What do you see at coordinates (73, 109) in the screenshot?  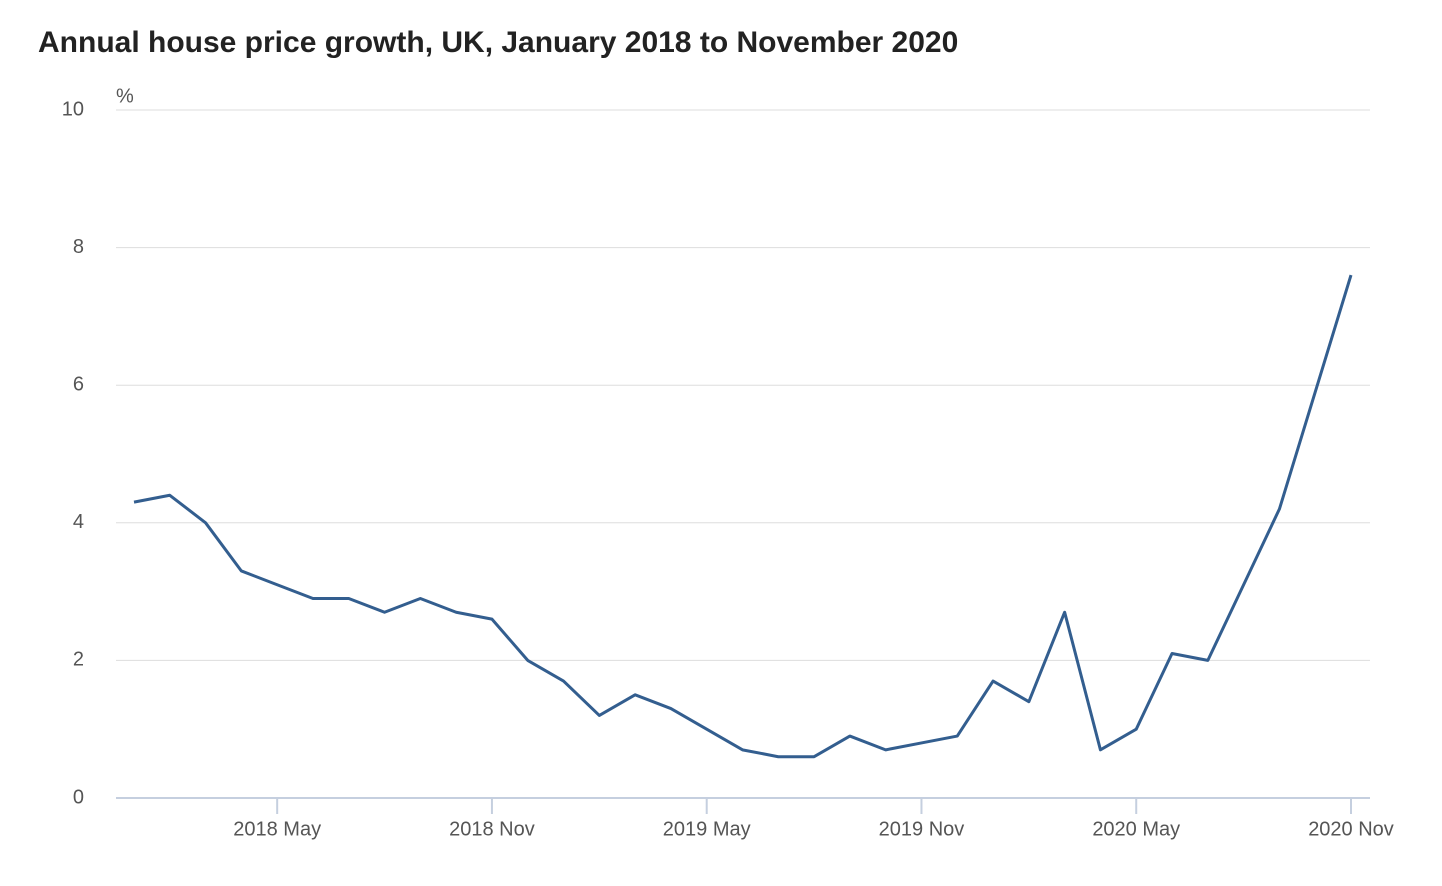 I see `y-tick-label: 10` at bounding box center [73, 109].